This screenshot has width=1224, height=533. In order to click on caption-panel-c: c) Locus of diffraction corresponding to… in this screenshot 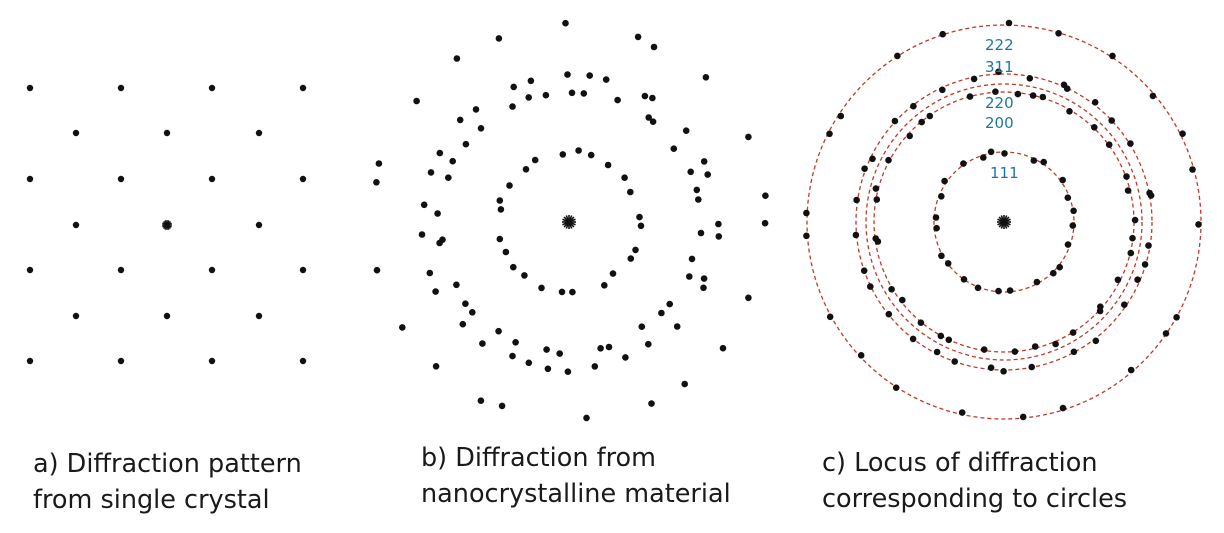, I will do `click(974, 481)`.